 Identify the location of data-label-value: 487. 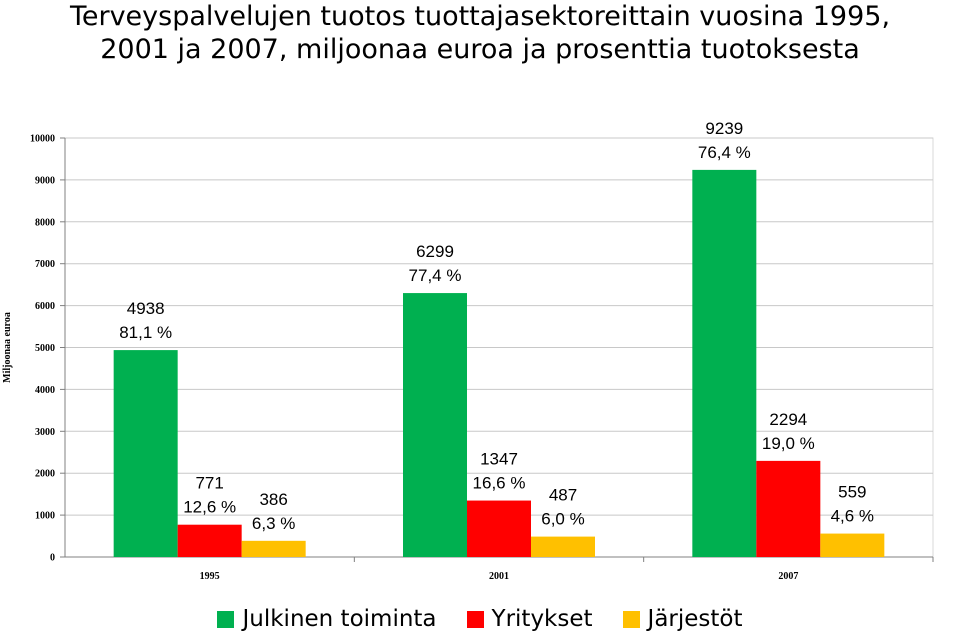
(563, 495).